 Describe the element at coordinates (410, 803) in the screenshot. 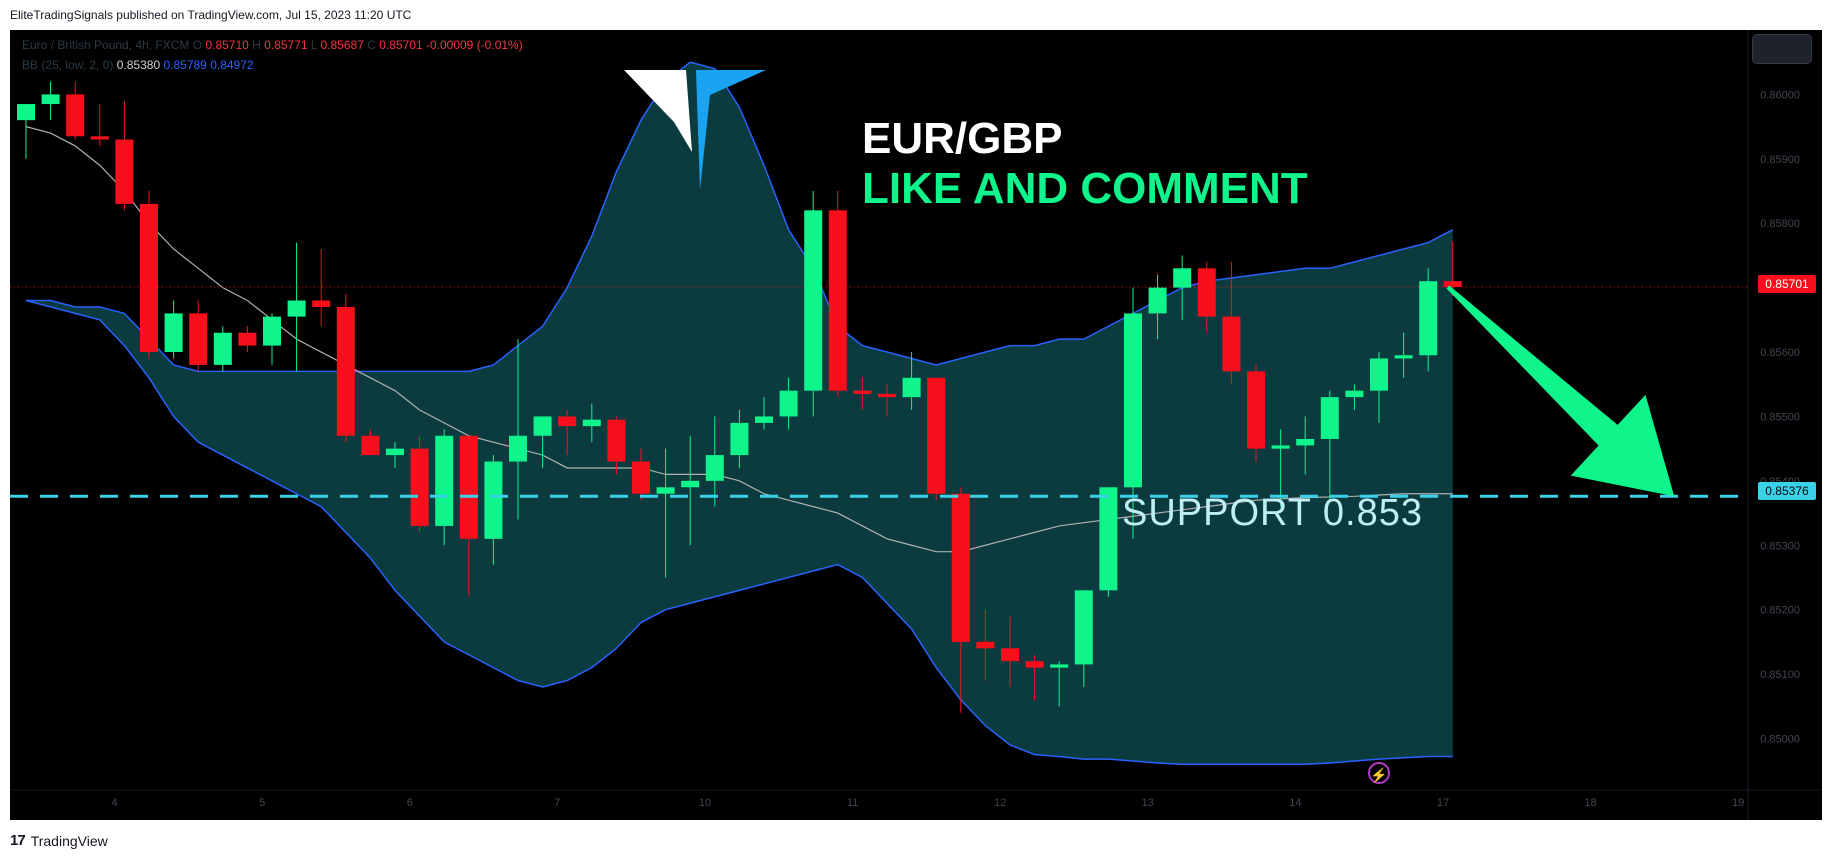

I see `time-tick-label: 6` at that location.